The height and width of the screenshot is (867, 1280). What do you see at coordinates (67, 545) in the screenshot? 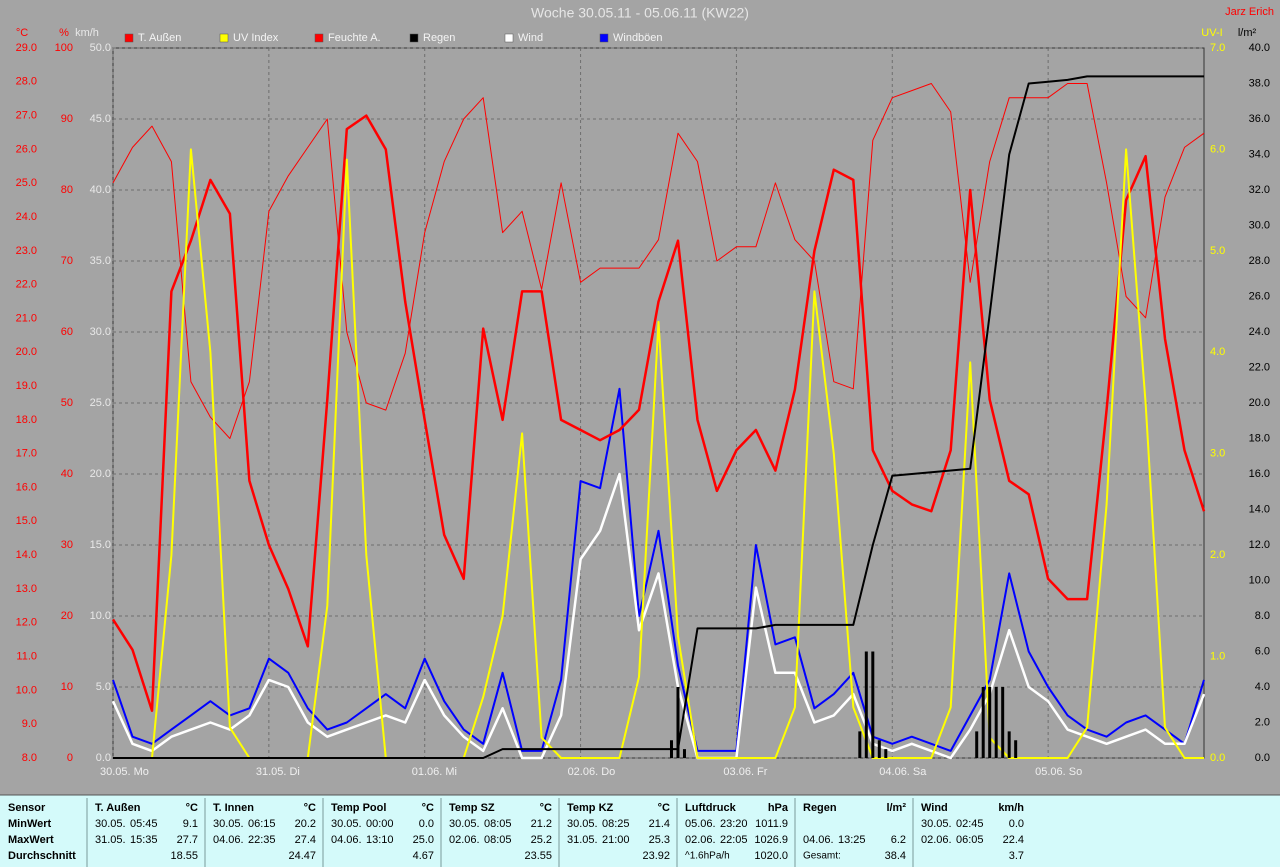
I see `y-tick-label: 30` at bounding box center [67, 545].